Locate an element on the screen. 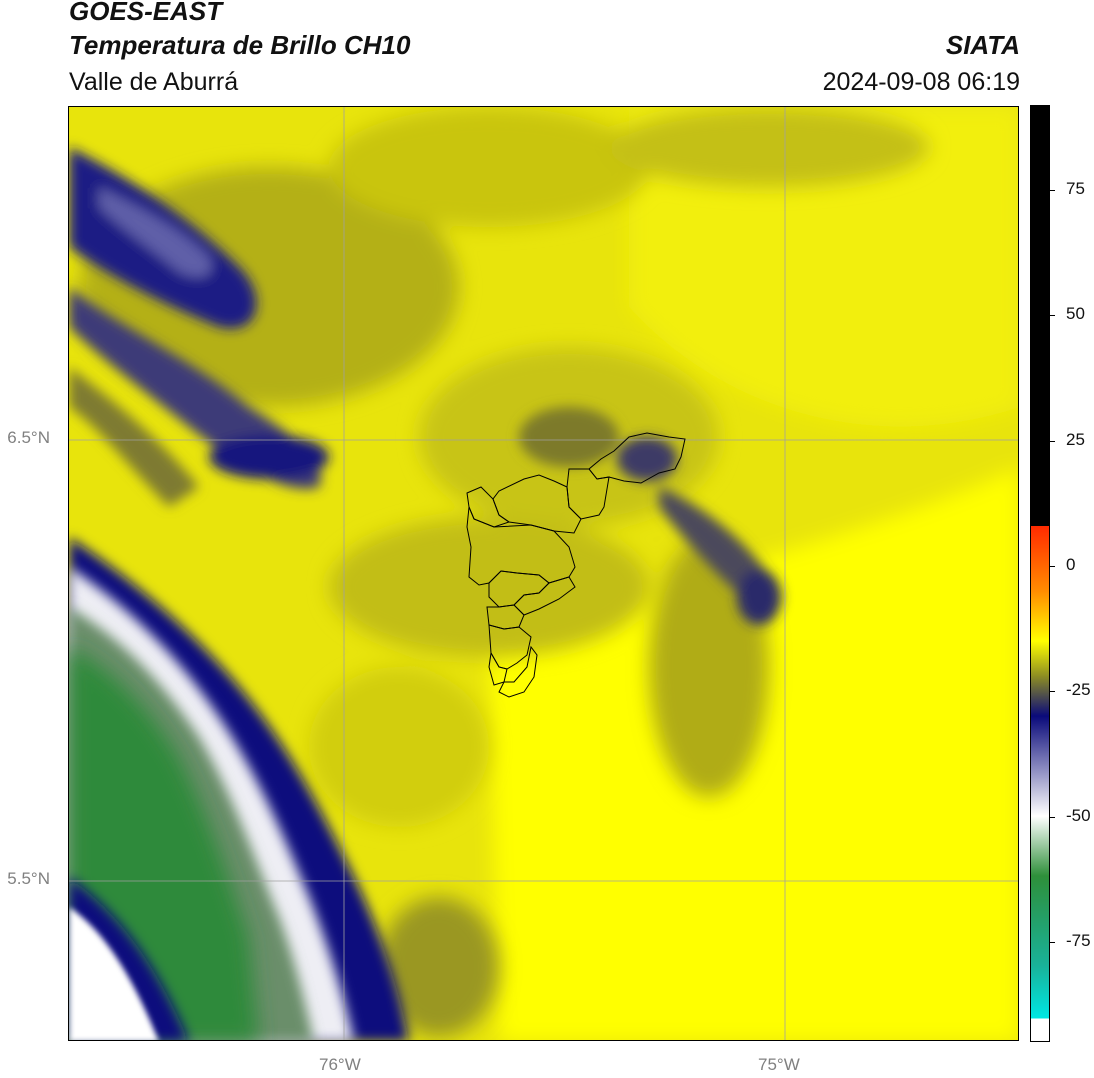 The height and width of the screenshot is (1078, 1094). title-product: Temperatura de Brillo CH10 is located at coordinates (240, 45).